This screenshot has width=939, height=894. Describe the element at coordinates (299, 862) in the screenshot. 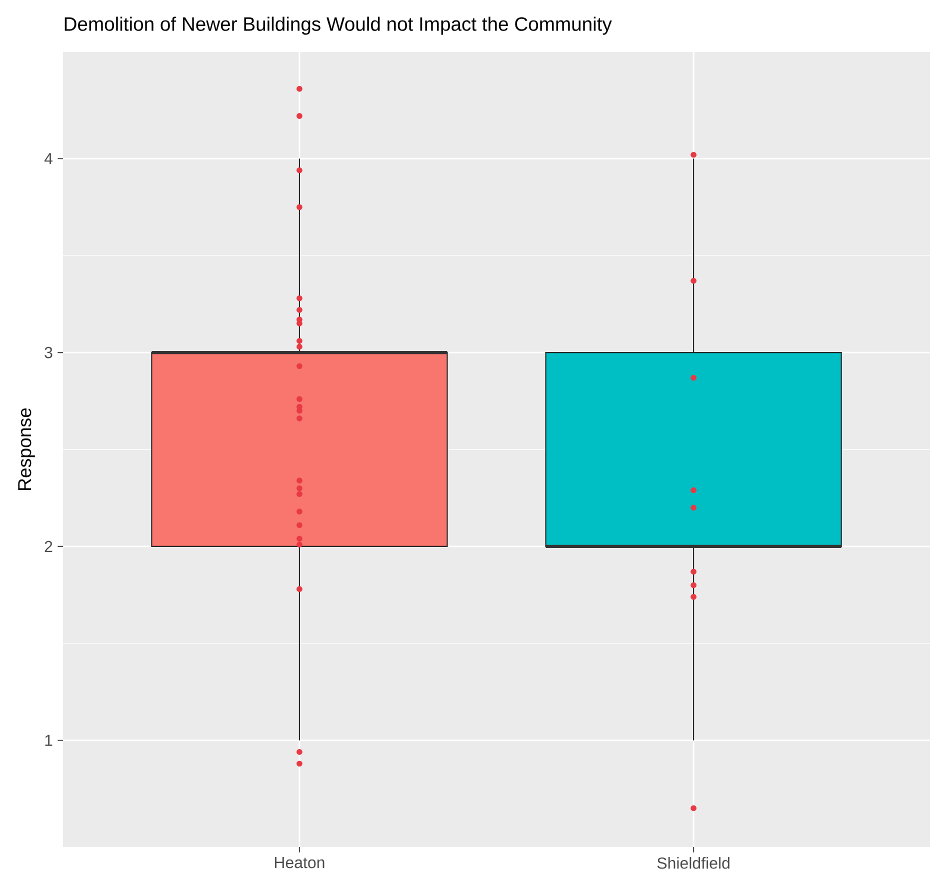

I see `x-tick-label: Heaton` at that location.